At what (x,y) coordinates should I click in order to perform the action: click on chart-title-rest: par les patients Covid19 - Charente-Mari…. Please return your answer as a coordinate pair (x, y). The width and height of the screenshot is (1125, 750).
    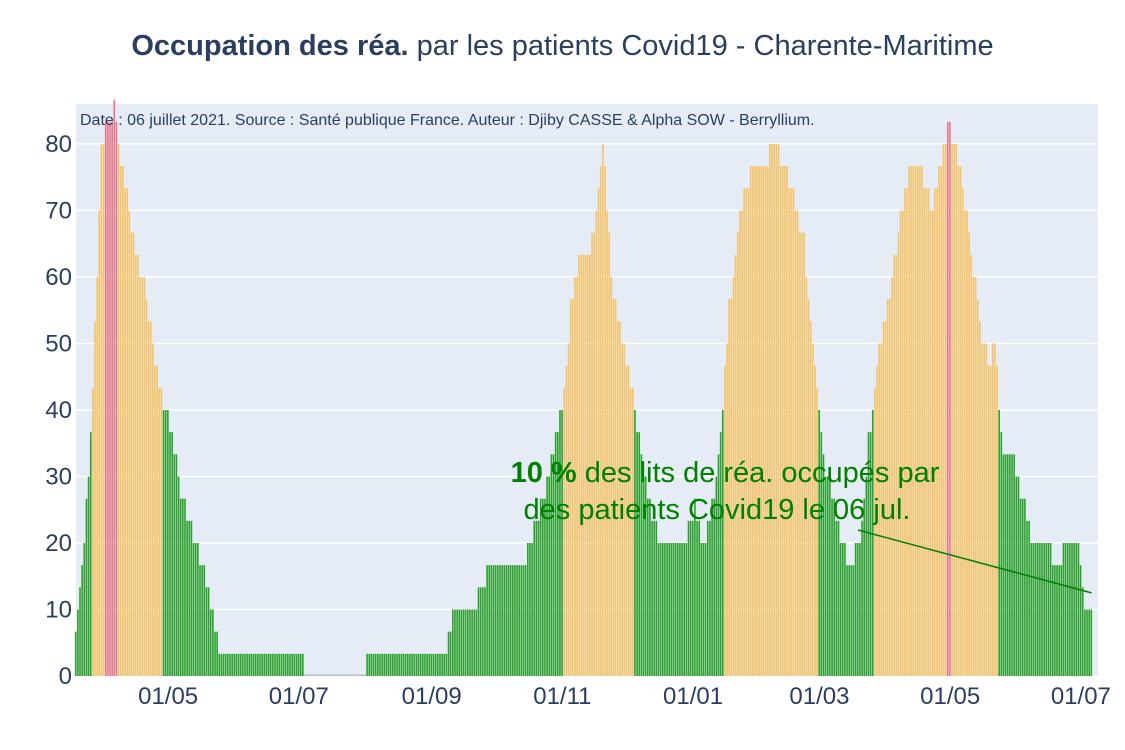
    Looking at the image, I should click on (701, 46).